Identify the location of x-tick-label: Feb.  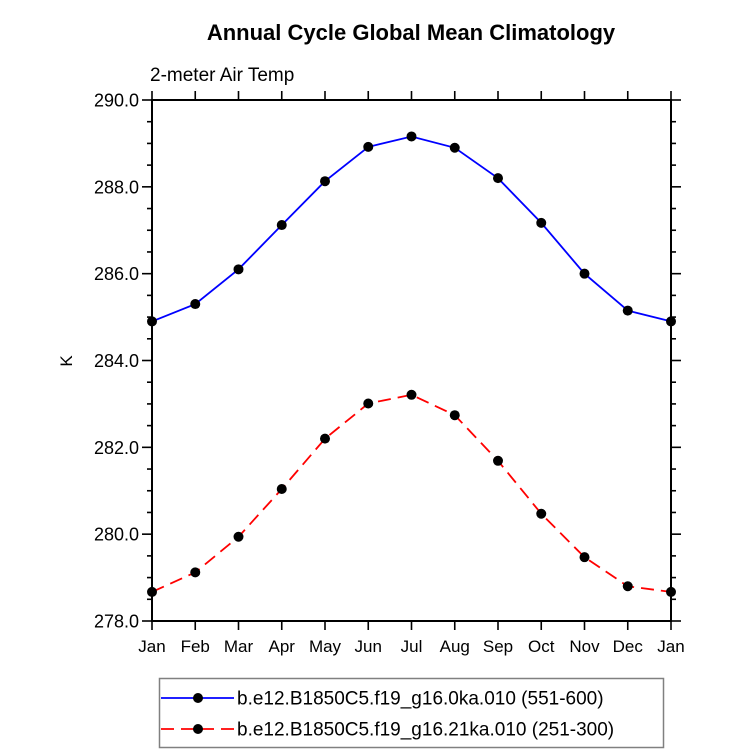
(195, 646).